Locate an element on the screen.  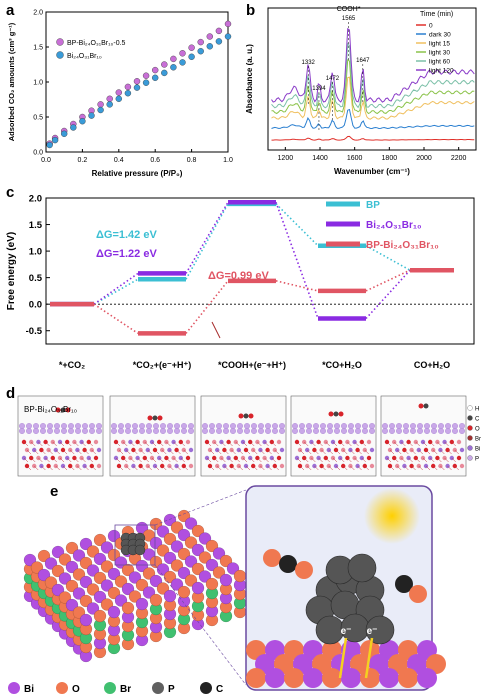
co-c is located at coordinates (404, 584).